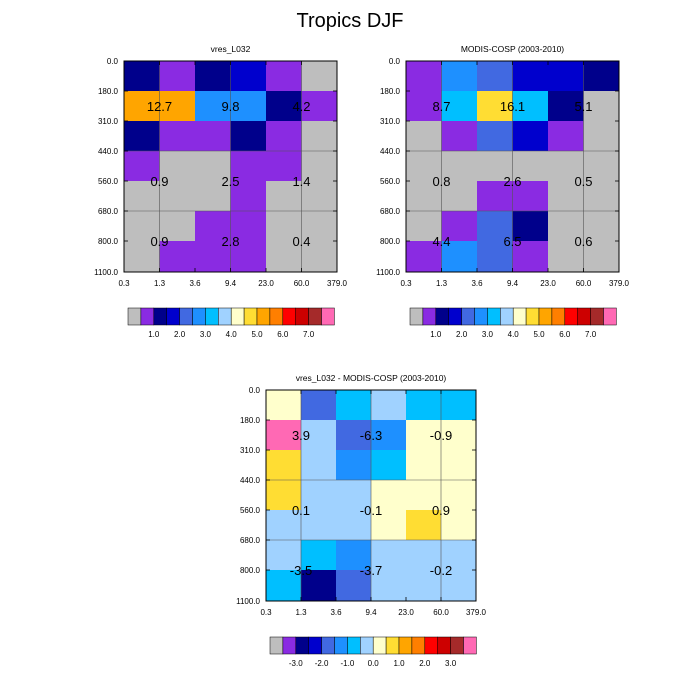 The image size is (700, 700). Describe the element at coordinates (406, 612) in the screenshot. I see `x-tick-label: 23.0` at that location.